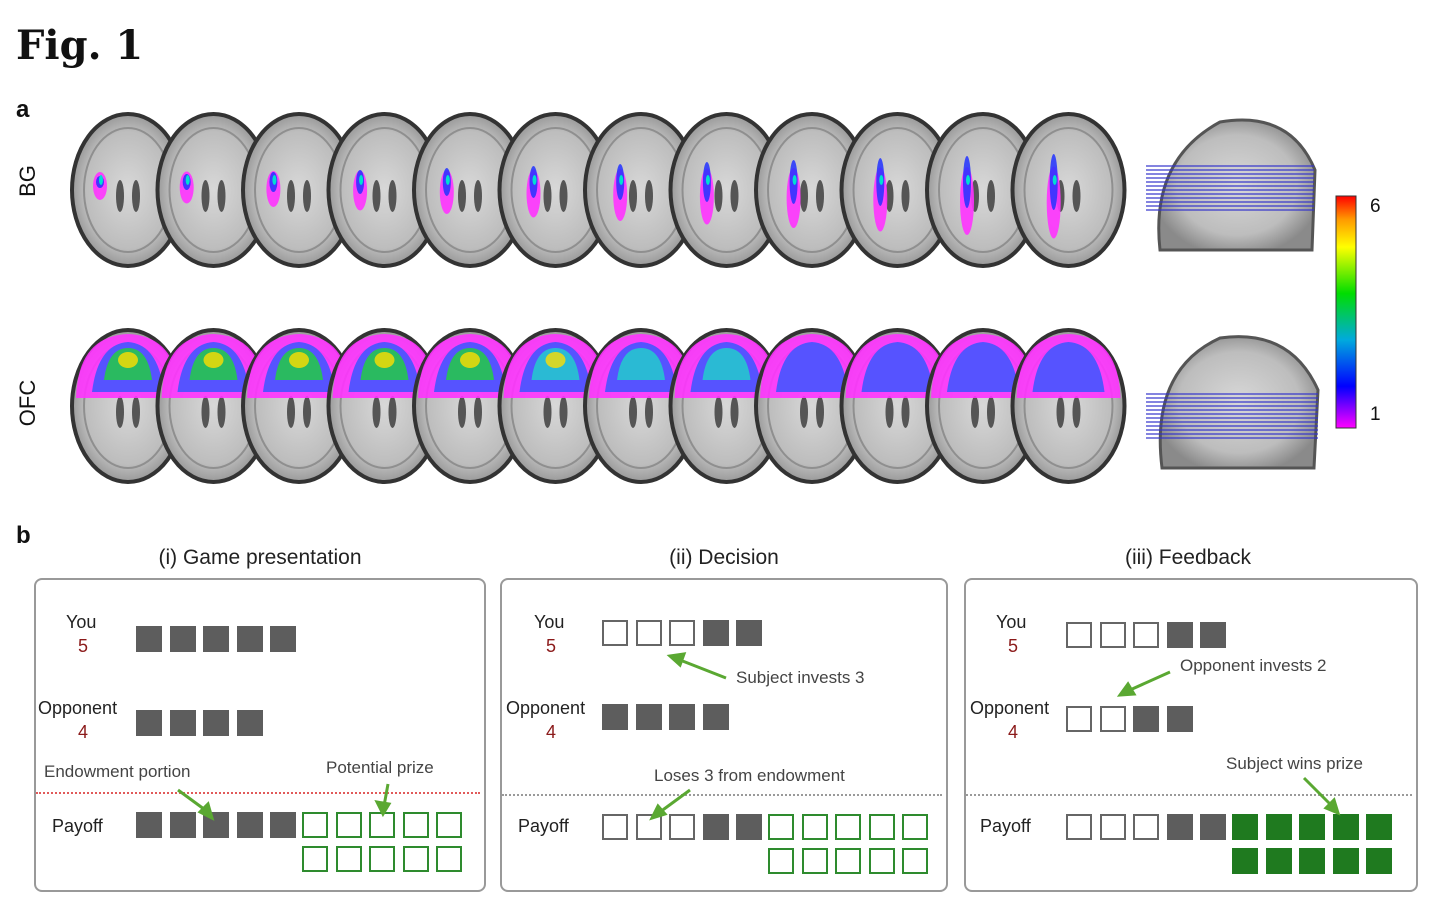 Image resolution: width=1432 pixels, height=922 pixels. I want to click on colorbar-min-label: 1, so click(1375, 414).